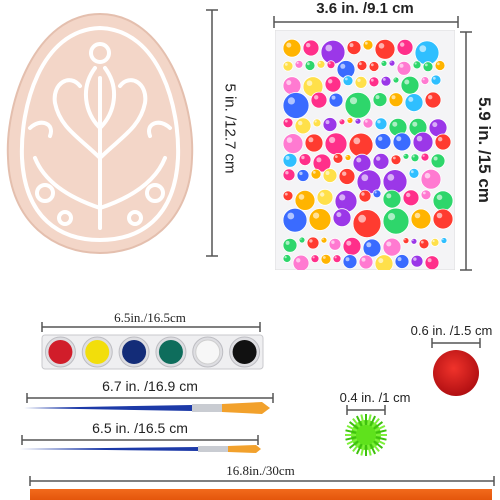 Image resolution: width=500 pixels, height=500 pixels. I want to click on ribbon-dimension-line, so click(262, 481).